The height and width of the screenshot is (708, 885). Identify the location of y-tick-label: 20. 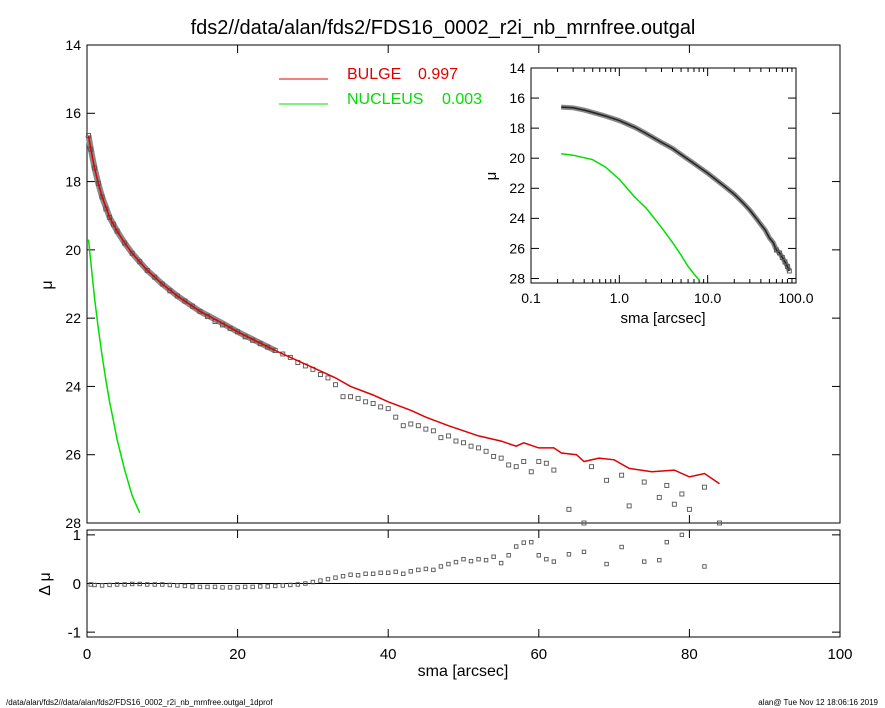
(517, 158).